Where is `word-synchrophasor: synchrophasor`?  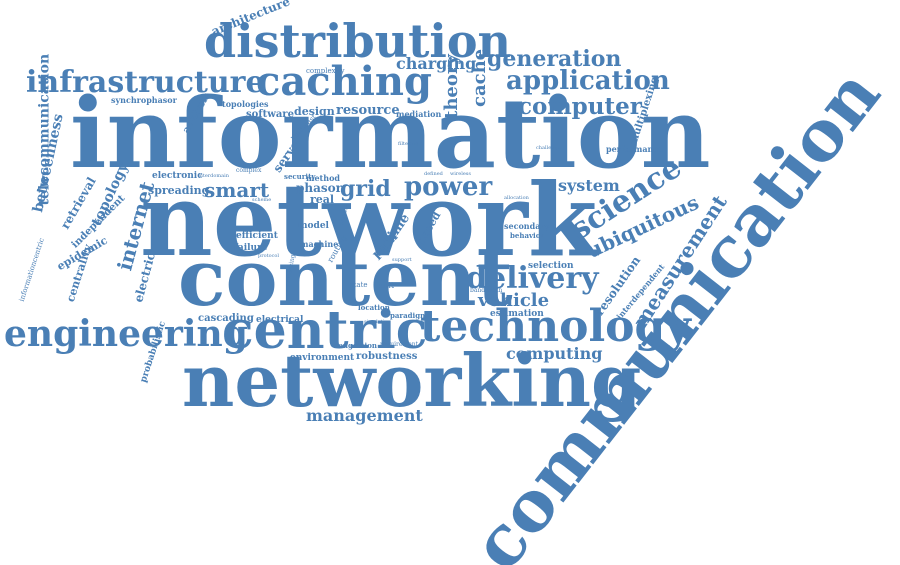
word-synchrophasor: synchrophasor is located at coordinates (144, 100).